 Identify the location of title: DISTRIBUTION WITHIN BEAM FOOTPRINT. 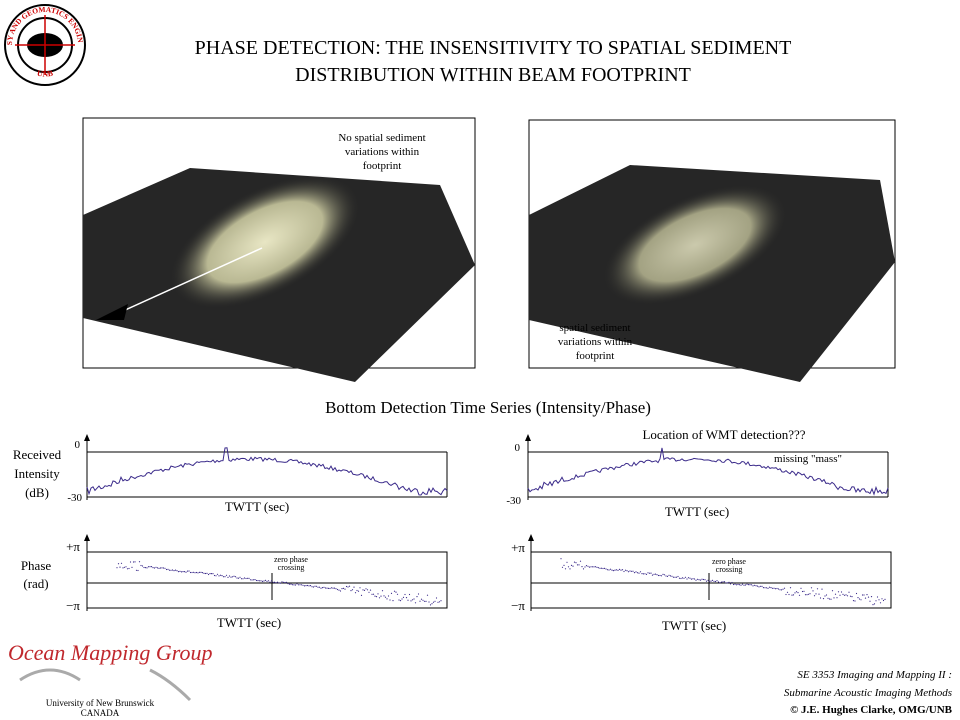
(493, 75).